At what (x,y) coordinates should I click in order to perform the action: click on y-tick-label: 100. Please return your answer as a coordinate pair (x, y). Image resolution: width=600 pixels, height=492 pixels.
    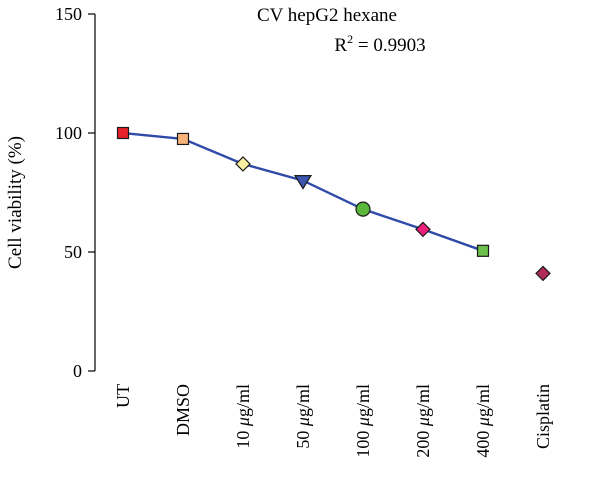
    Looking at the image, I should click on (68, 133).